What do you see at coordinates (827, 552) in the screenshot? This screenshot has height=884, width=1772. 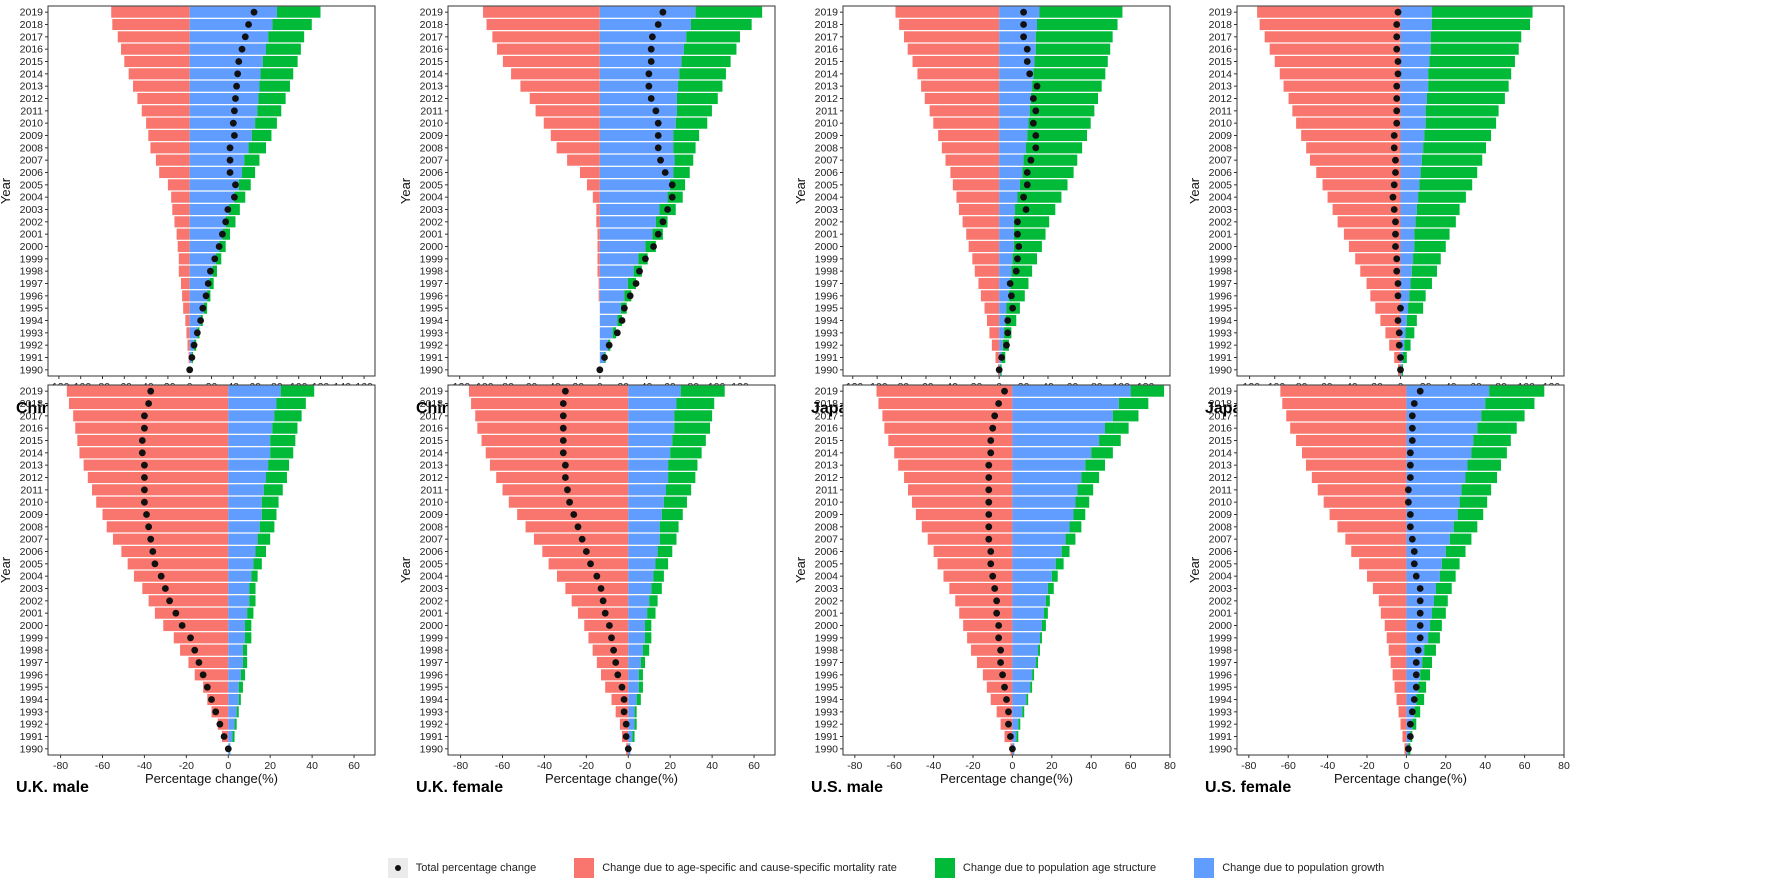 I see `y-tick-label: 2006` at bounding box center [827, 552].